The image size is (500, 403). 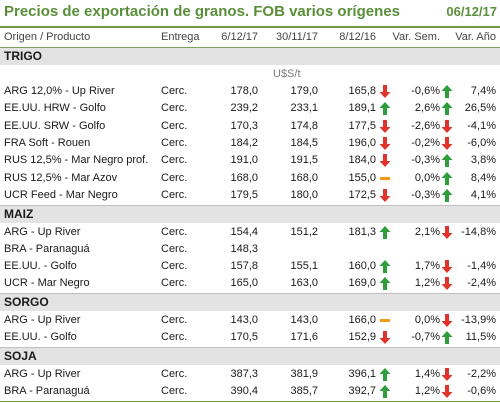 I want to click on product-cell: UCR - Mar Negro, so click(x=47, y=283).